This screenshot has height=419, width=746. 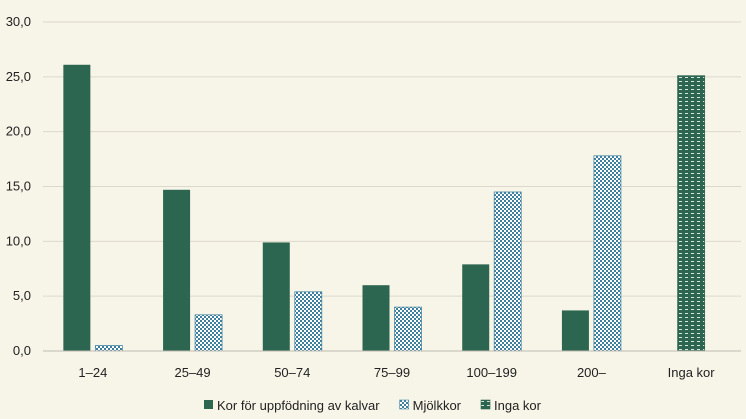 I want to click on y-tick-label: 20,0, so click(x=18, y=131).